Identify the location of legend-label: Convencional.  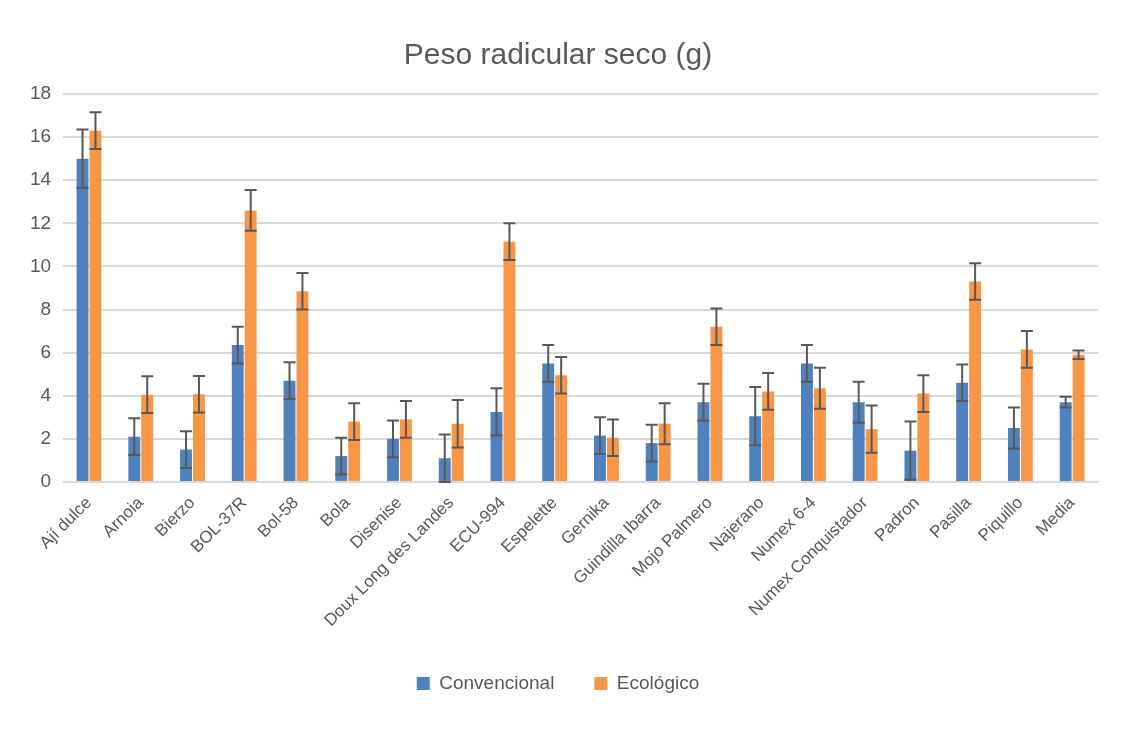
(497, 682).